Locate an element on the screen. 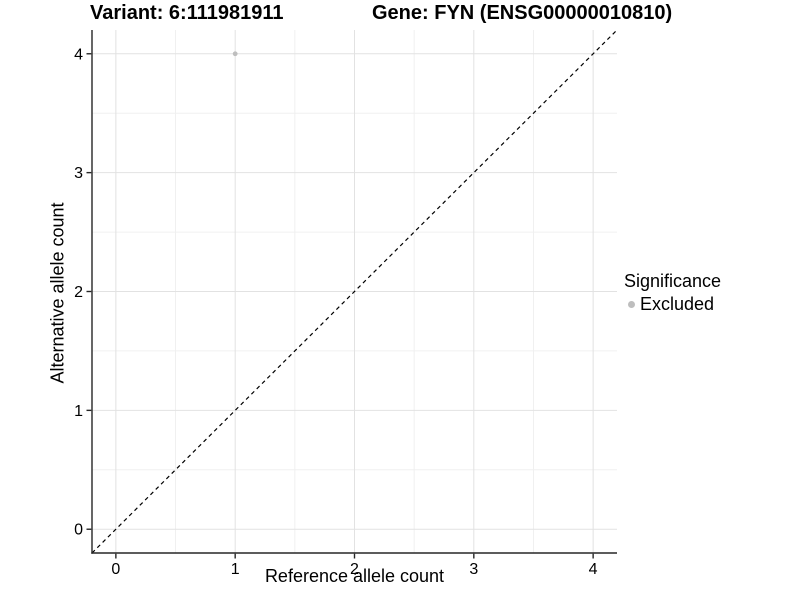  y-tick-label: 4 is located at coordinates (78, 54).